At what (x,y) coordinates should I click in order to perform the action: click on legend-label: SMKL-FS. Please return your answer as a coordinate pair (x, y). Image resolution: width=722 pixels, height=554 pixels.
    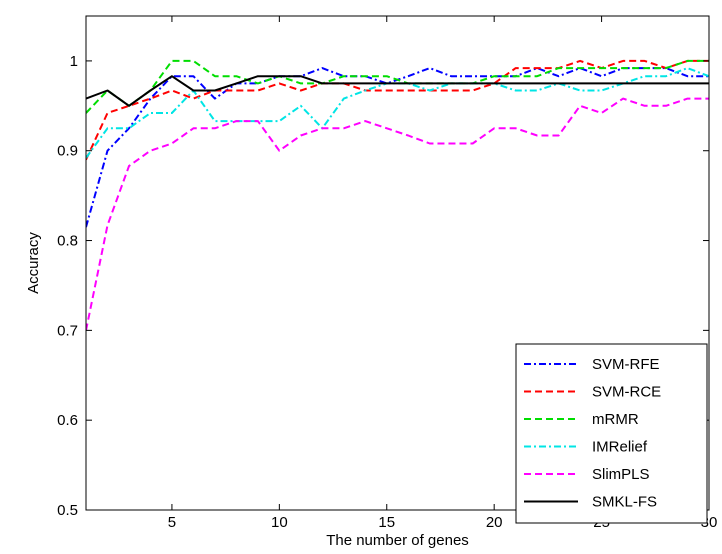
    Looking at the image, I should click on (624, 502).